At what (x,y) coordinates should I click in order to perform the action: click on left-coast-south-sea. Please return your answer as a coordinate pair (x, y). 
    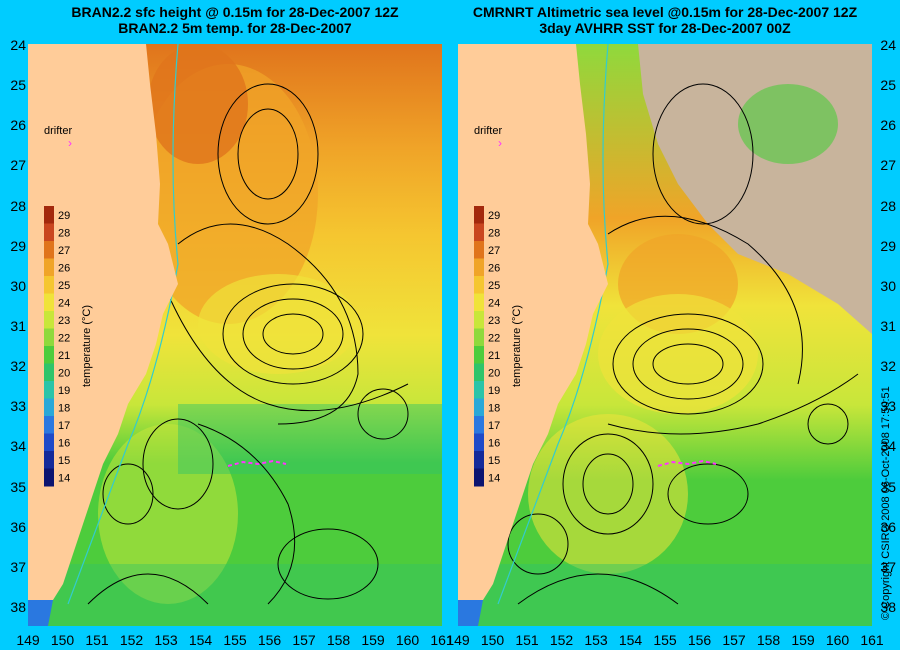
    Looking at the image, I should click on (40, 613).